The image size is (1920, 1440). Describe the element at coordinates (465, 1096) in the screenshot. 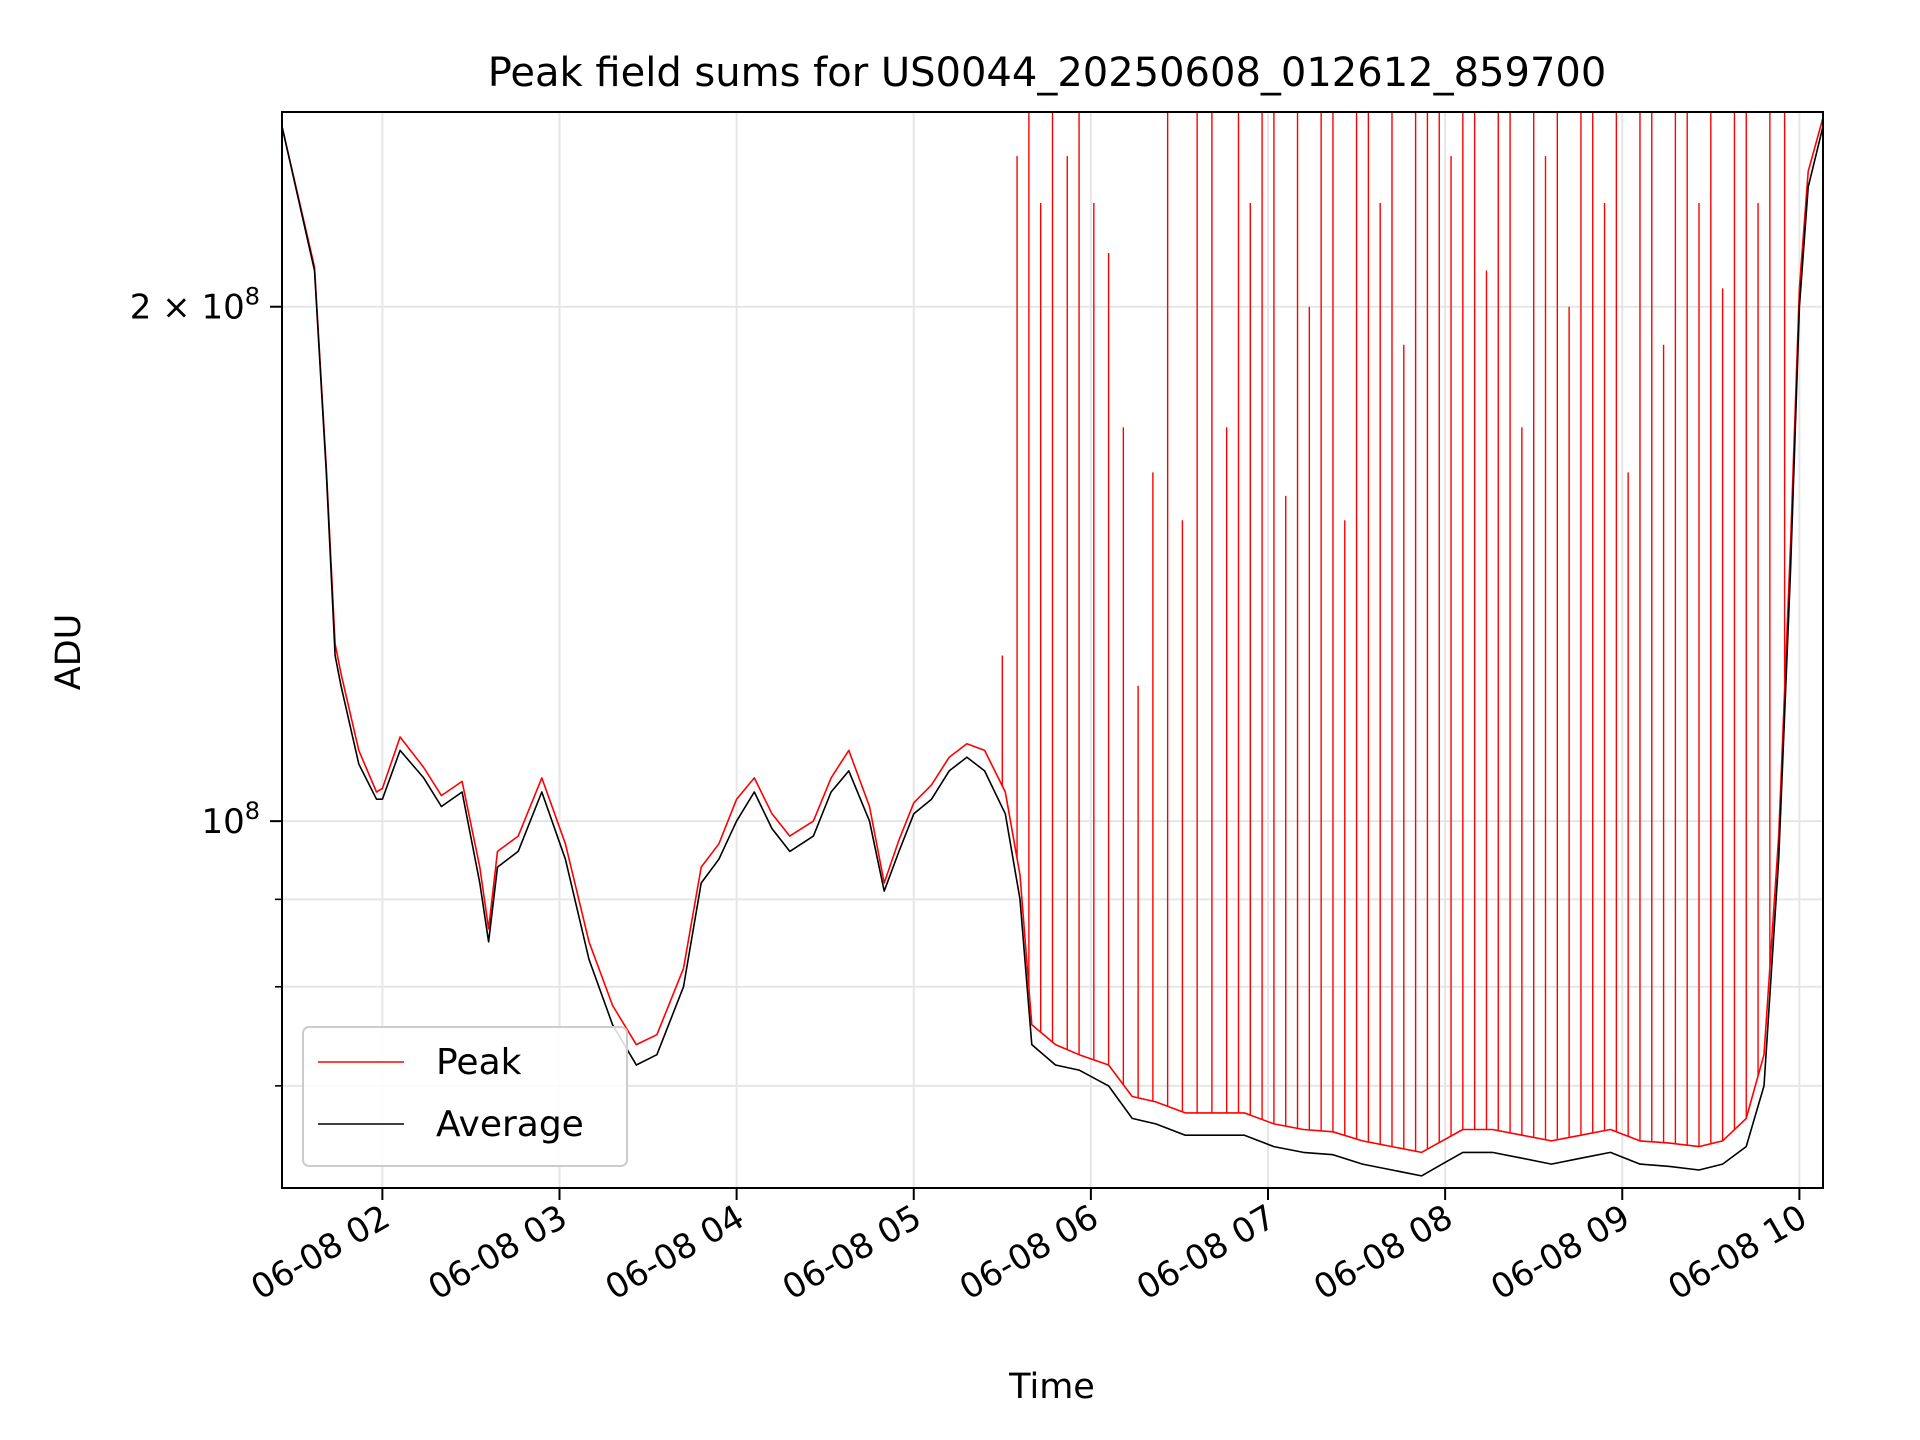

I see `legend: Peak Average` at that location.